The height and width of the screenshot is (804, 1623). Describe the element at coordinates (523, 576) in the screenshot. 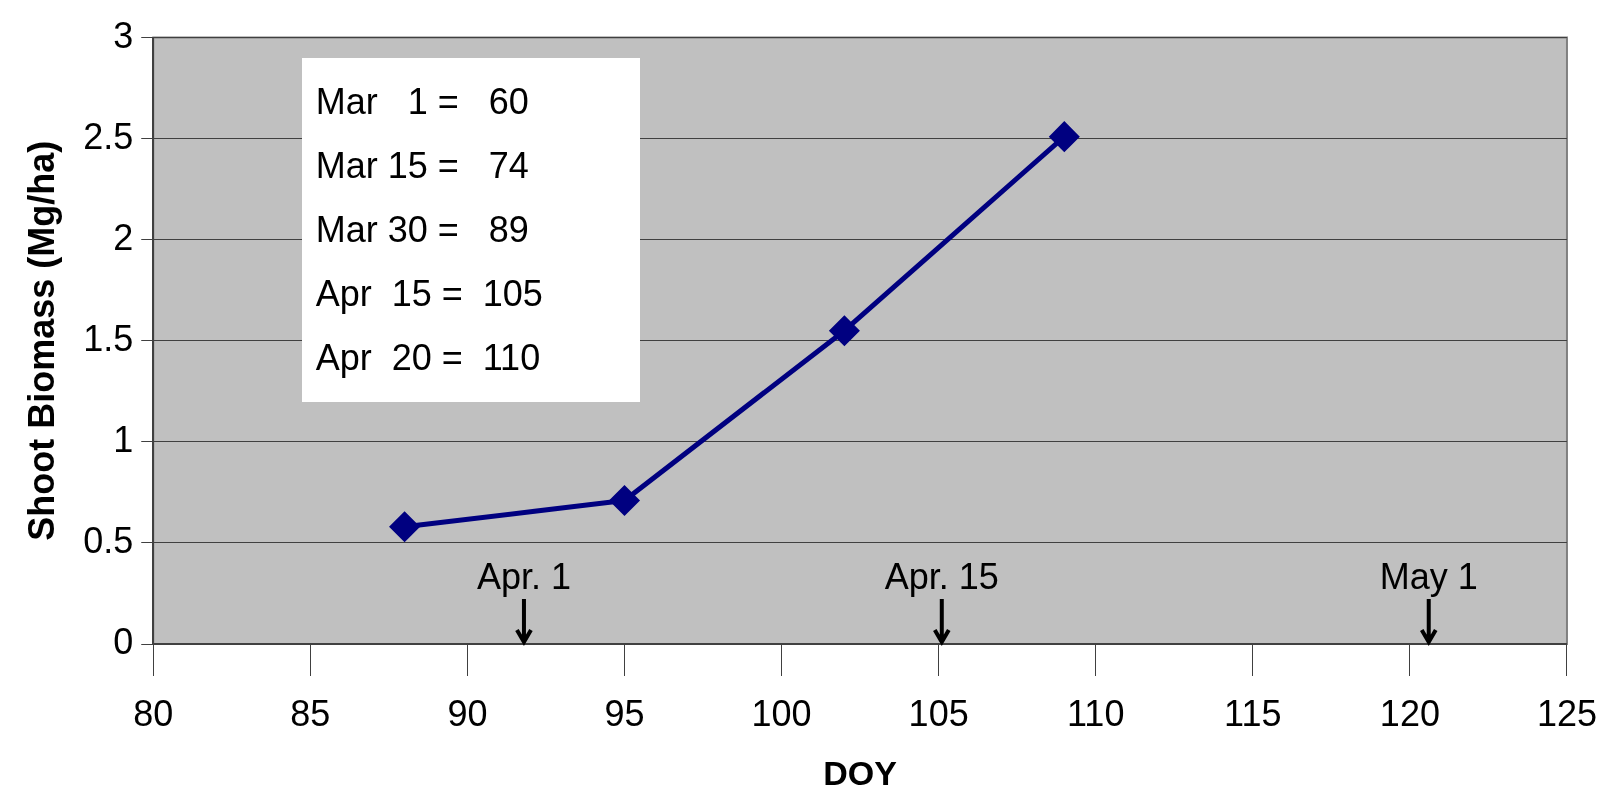

I see `ref-line-label: Apr. 1` at that location.